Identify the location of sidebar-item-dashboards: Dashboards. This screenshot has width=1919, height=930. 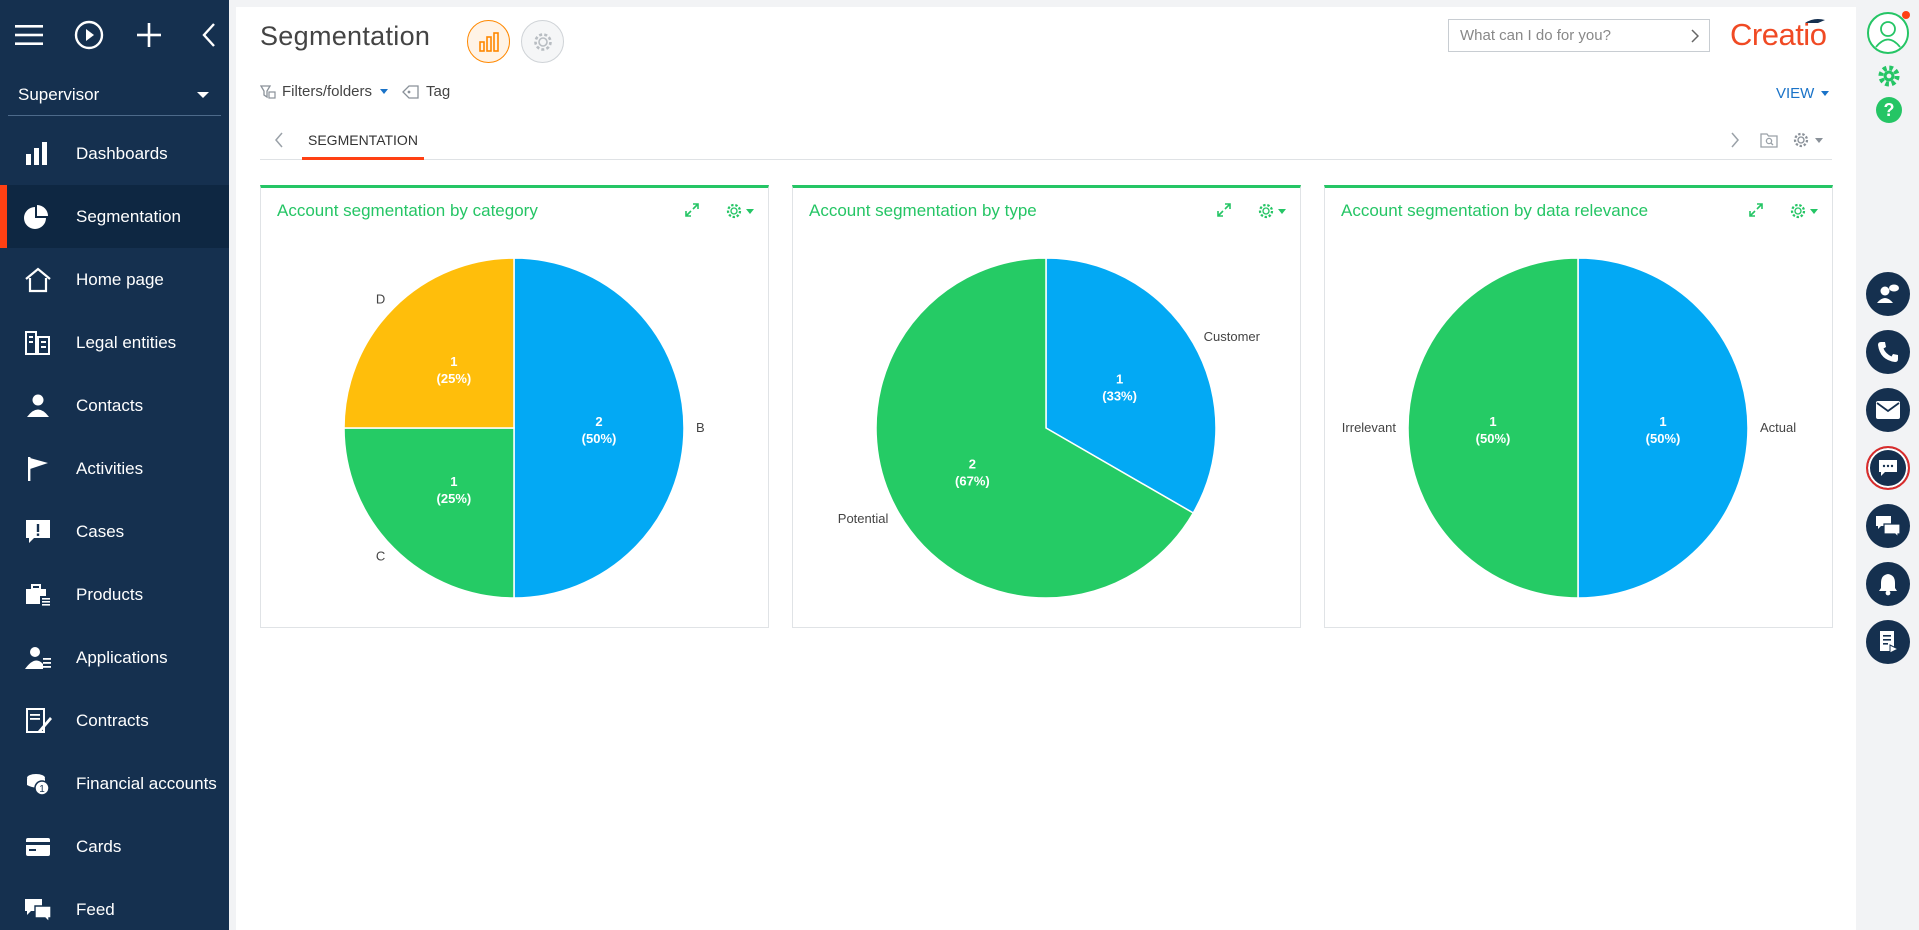
(114, 153).